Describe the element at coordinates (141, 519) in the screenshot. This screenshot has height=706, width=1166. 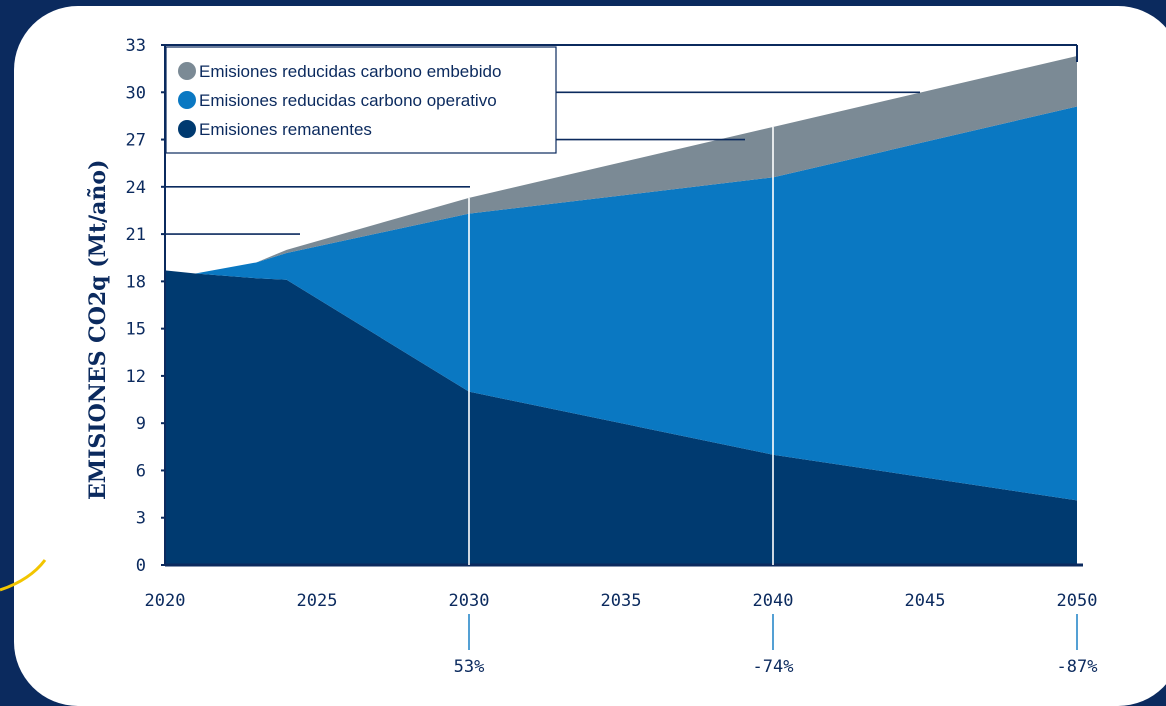
I see `y-tick-label: 3` at that location.